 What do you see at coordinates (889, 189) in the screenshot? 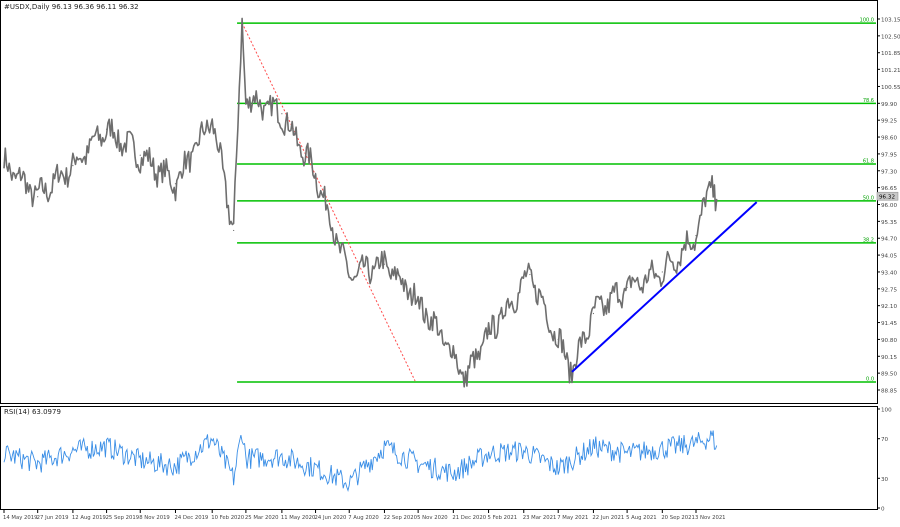
I see `price-y-tick-label: 96.65` at bounding box center [889, 189].